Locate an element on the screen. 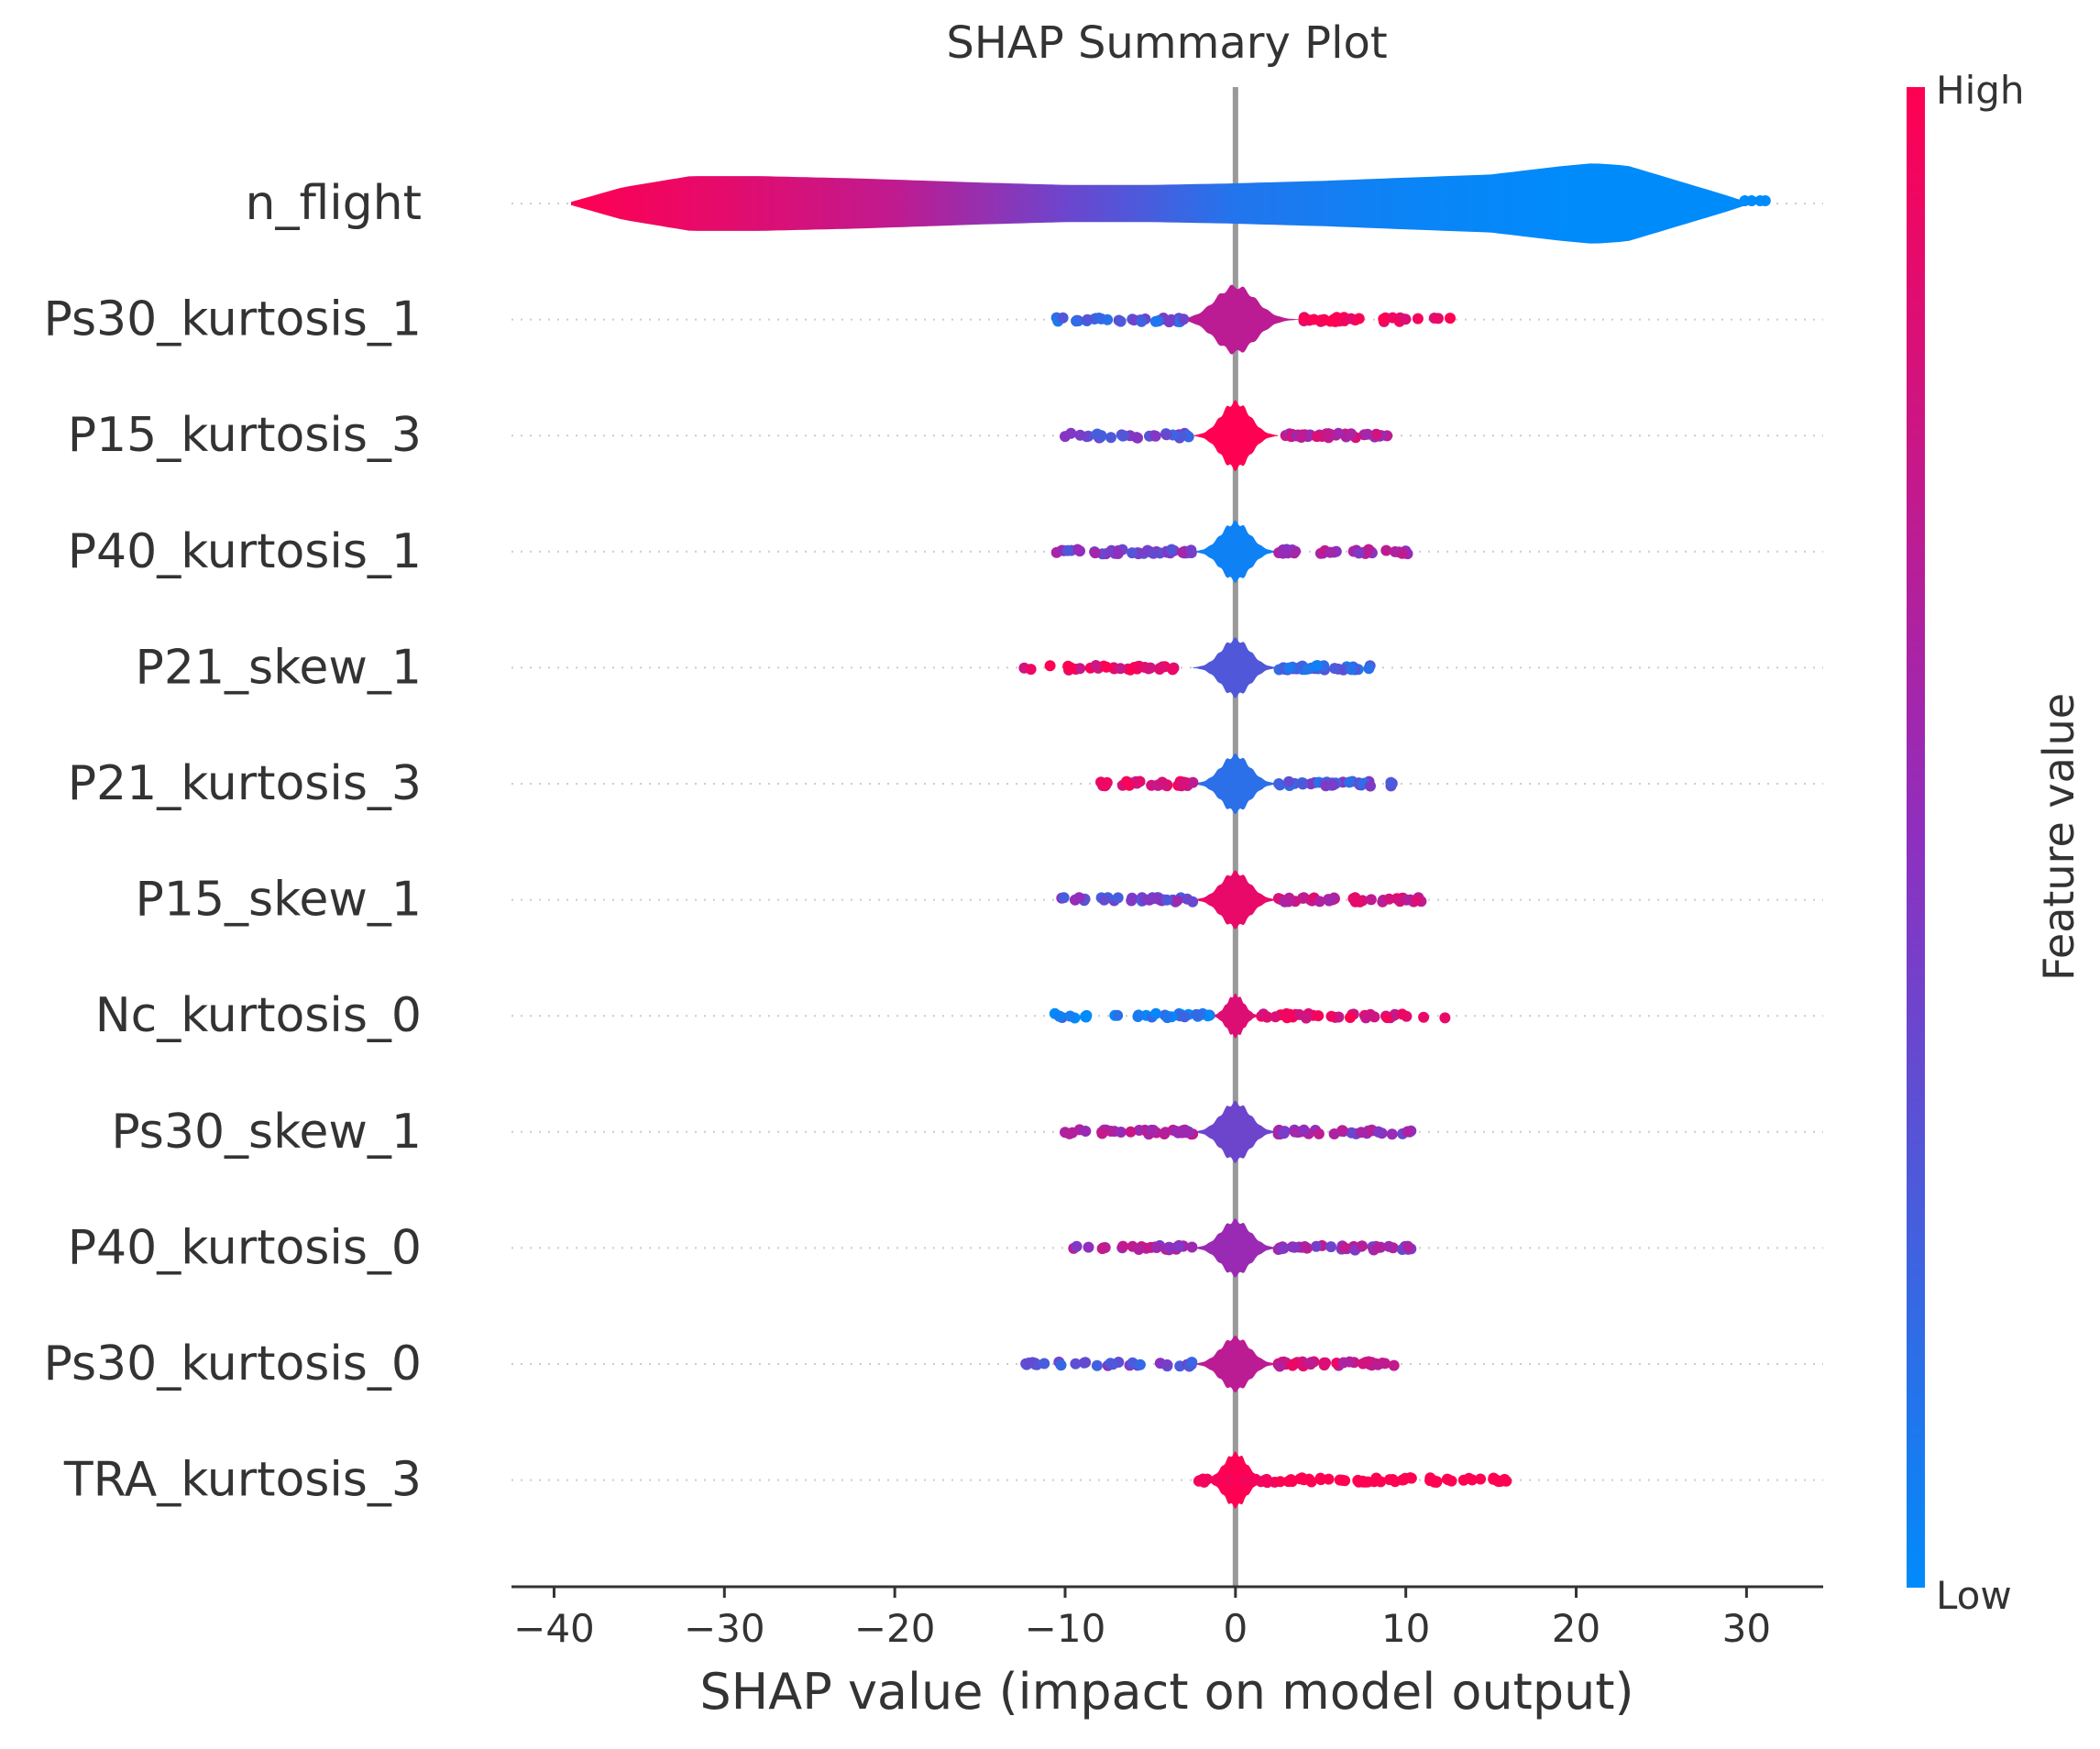 The width and height of the screenshot is (2100, 1749). feature-label-nc-kurtosis-0: Nc_kurtosis_0 is located at coordinates (258, 1015).